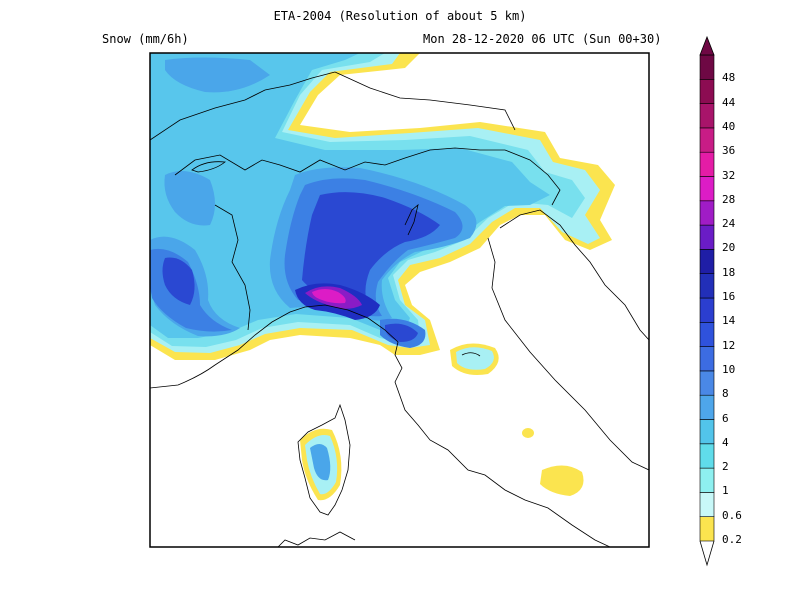  Describe the element at coordinates (475, 358) in the screenshot. I see `field-level-1-elba` at that location.